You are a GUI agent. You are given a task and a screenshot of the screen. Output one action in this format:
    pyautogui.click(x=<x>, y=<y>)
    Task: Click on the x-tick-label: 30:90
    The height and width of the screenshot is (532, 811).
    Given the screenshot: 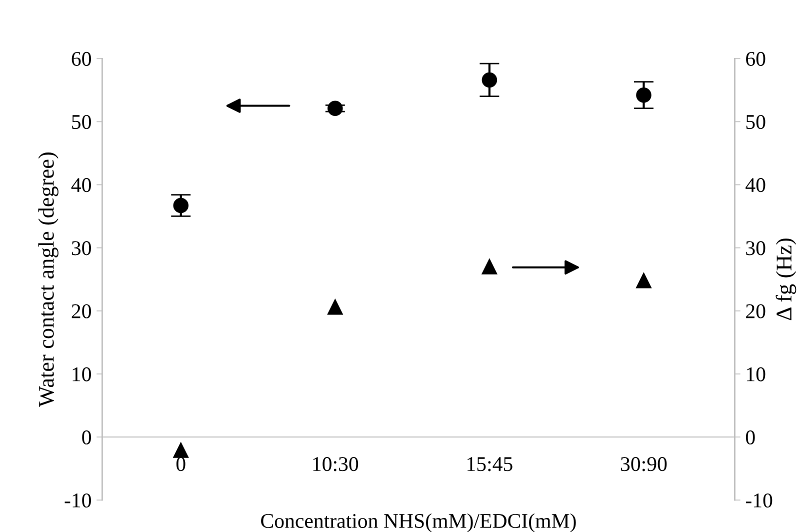 What is the action you would take?
    pyautogui.click(x=644, y=464)
    